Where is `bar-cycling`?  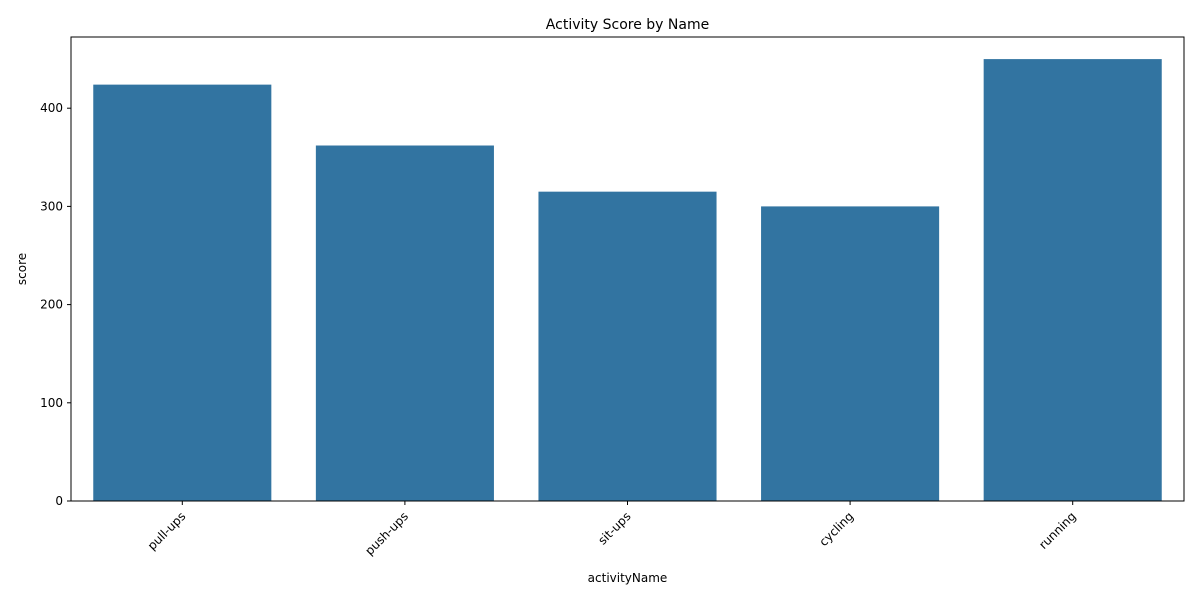
bar-cycling is located at coordinates (850, 353).